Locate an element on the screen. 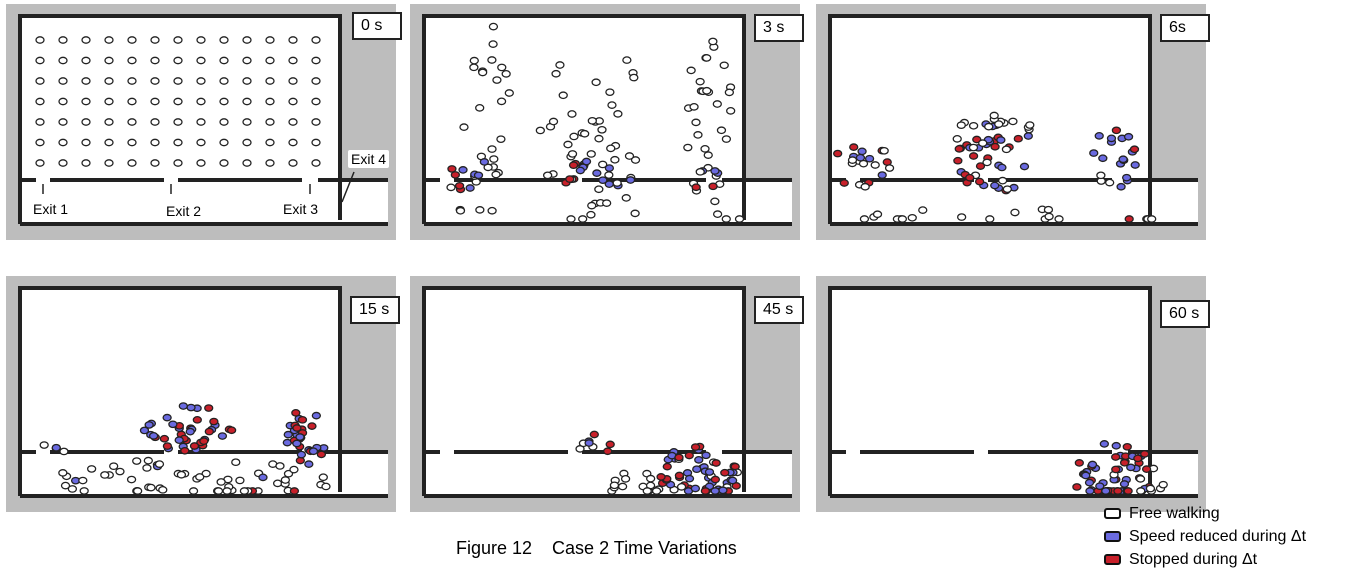 Image resolution: width=1367 pixels, height=573 pixels. time-label: 15 s is located at coordinates (375, 310).